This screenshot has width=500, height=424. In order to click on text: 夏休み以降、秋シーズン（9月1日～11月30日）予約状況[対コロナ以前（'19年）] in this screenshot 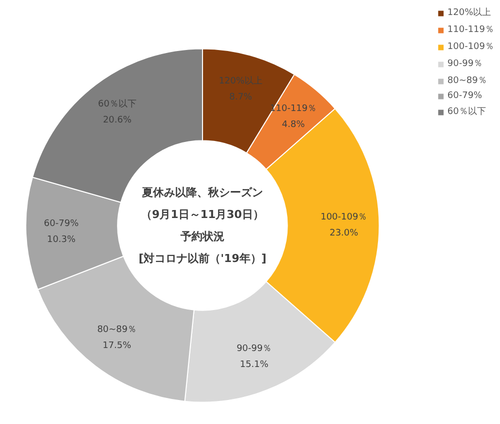, I will do `click(202, 226)`.